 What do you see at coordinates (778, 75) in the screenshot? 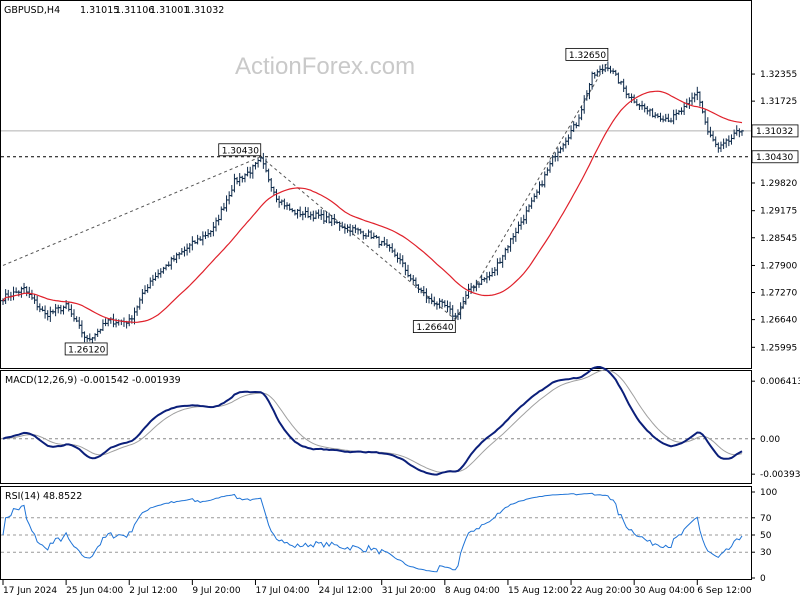
I see `price-tick-label: 1.32355` at bounding box center [778, 75].